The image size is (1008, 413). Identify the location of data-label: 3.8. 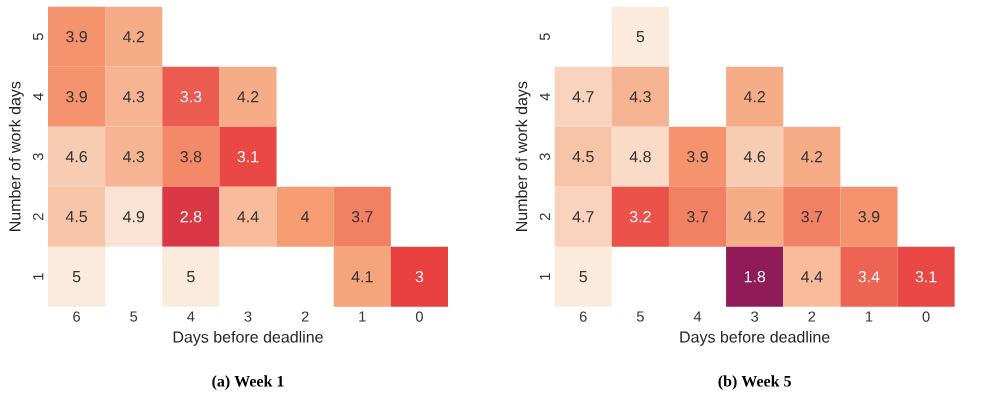
(191, 156).